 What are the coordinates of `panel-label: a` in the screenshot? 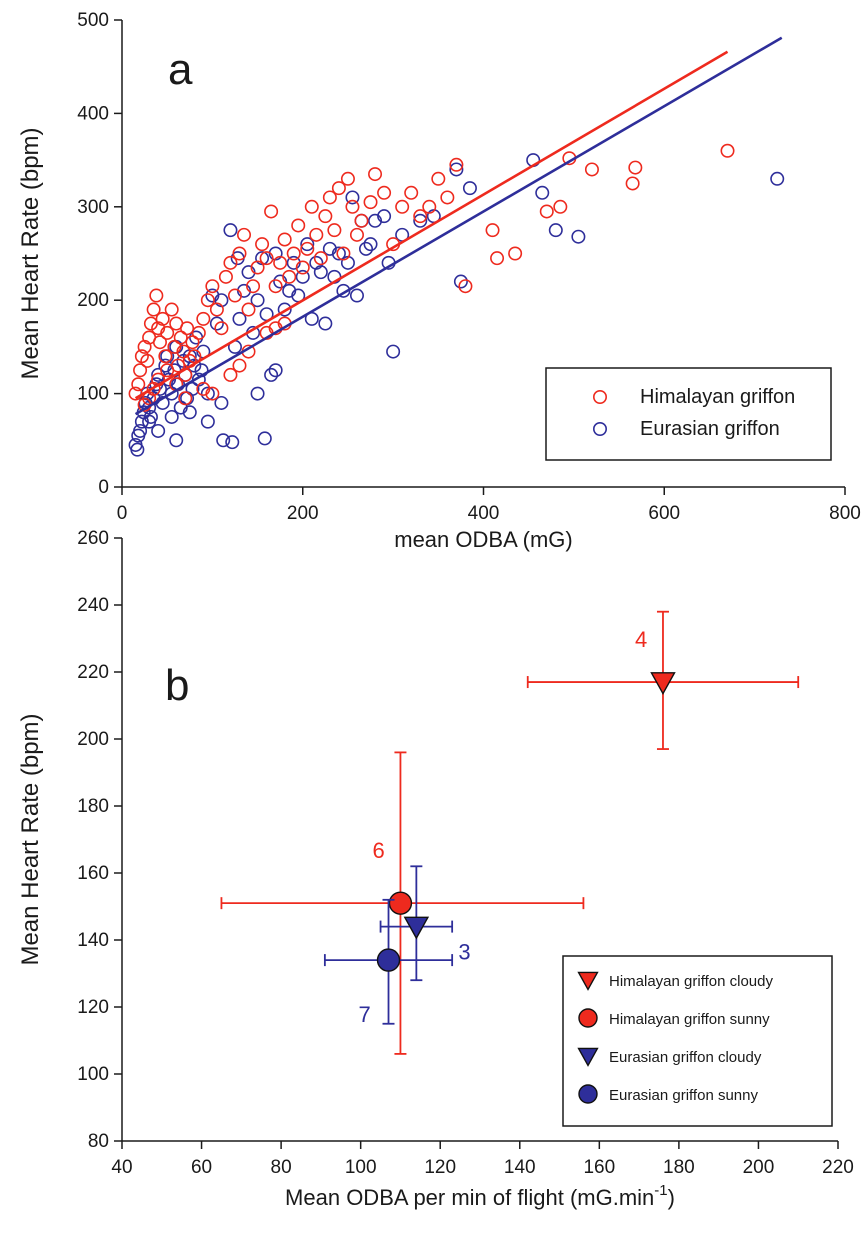 It's located at (180, 69).